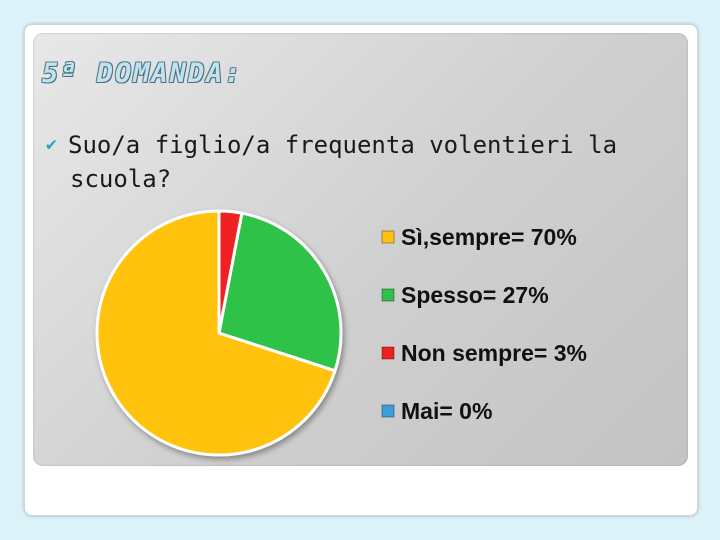 The width and height of the screenshot is (720, 540). What do you see at coordinates (475, 295) in the screenshot?
I see `legend-label: Spesso= 27%` at bounding box center [475, 295].